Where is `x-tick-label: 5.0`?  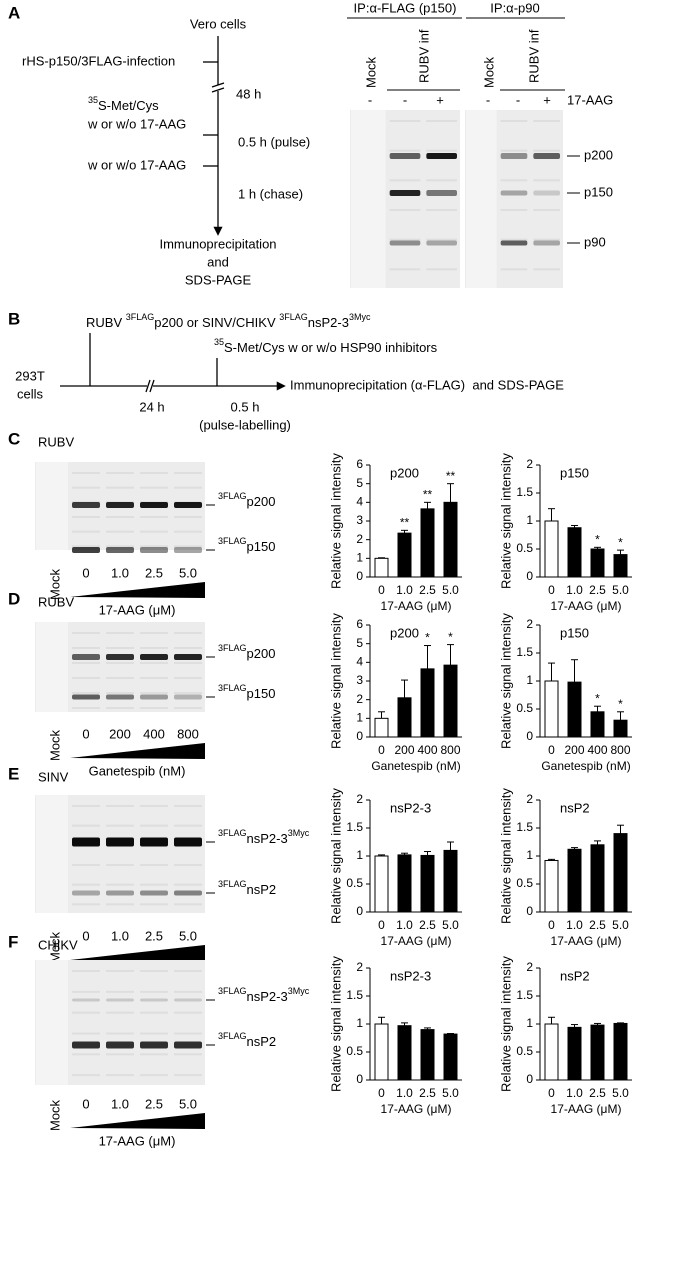 x-tick-label: 5.0 is located at coordinates (450, 590).